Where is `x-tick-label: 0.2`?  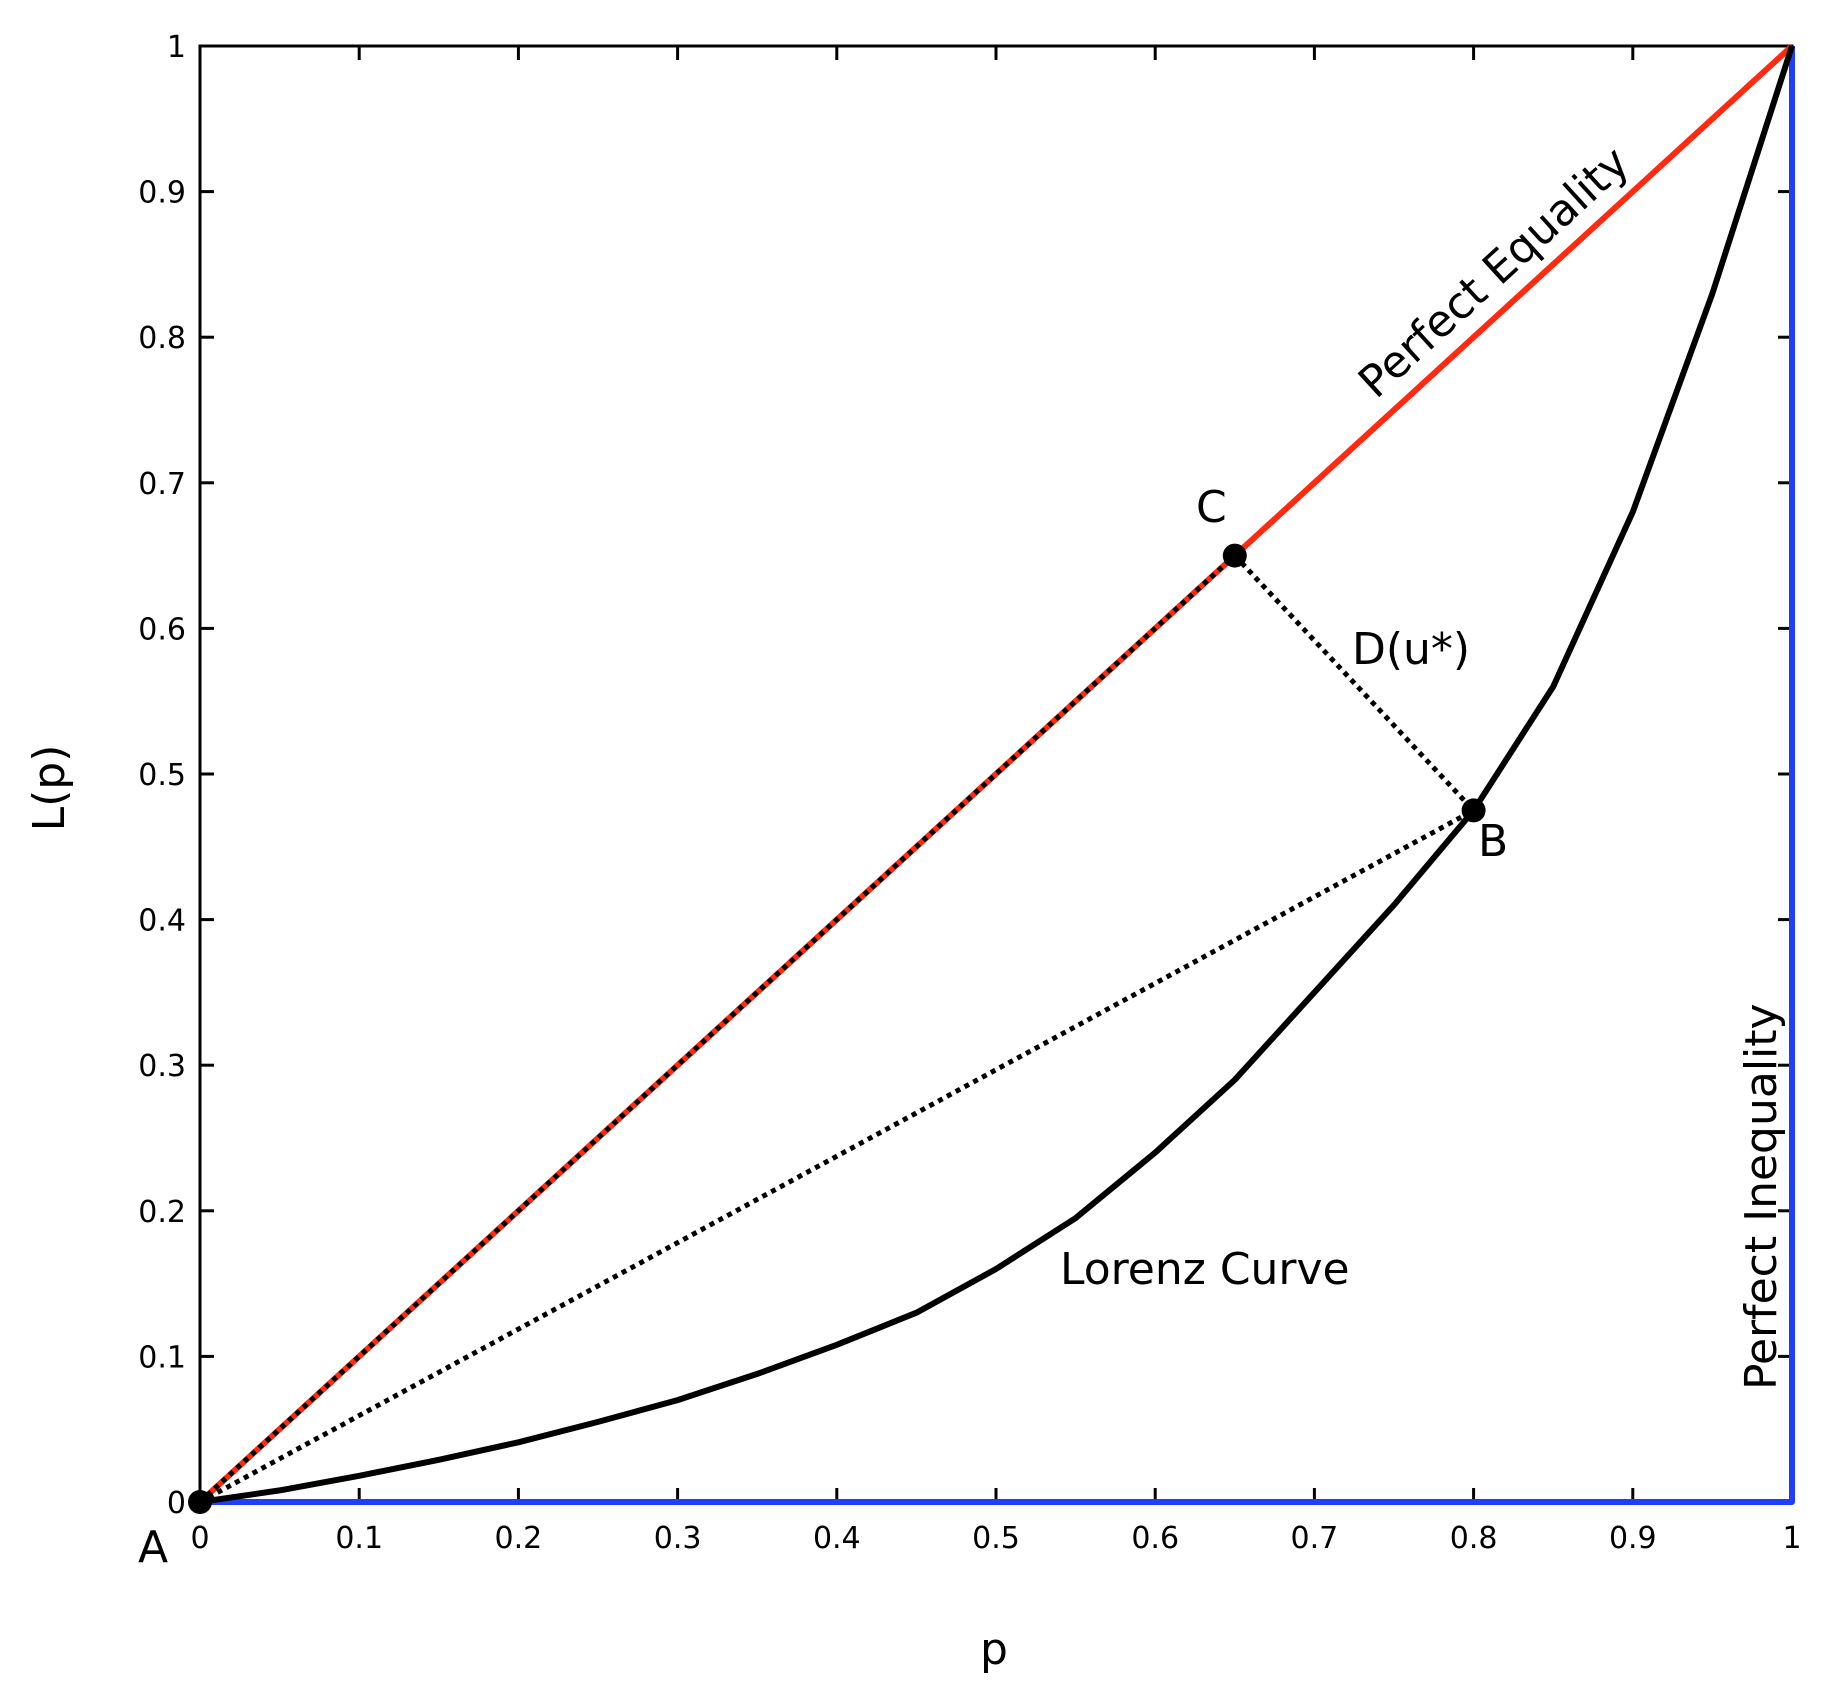
x-tick-label: 0.2 is located at coordinates (519, 1538).